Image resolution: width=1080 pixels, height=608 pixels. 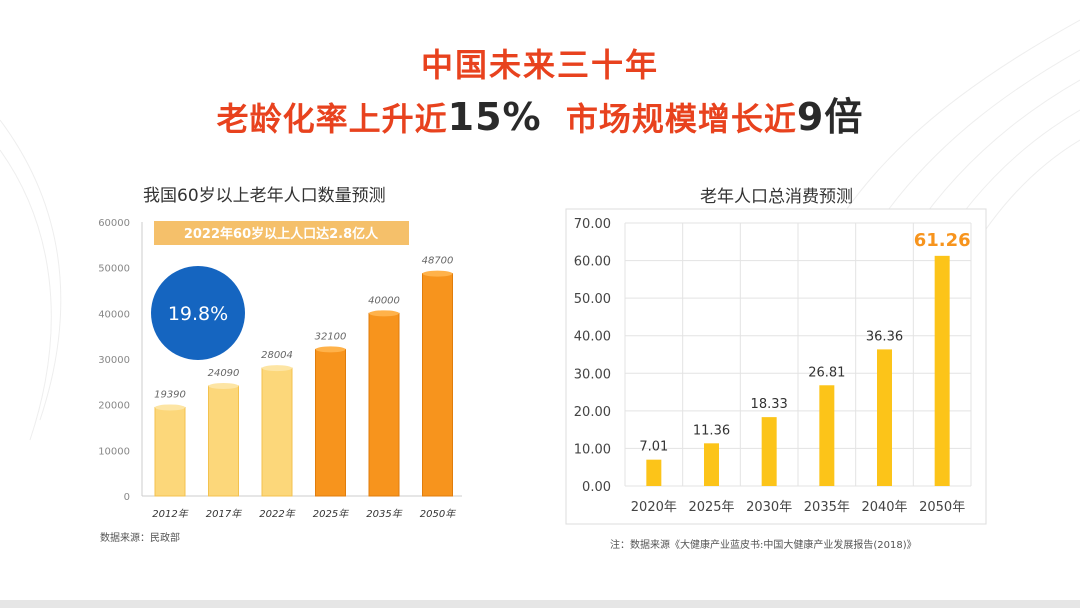 What do you see at coordinates (596, 487) in the screenshot?
I see `right-y-tick-label: 0.00` at bounding box center [596, 487].